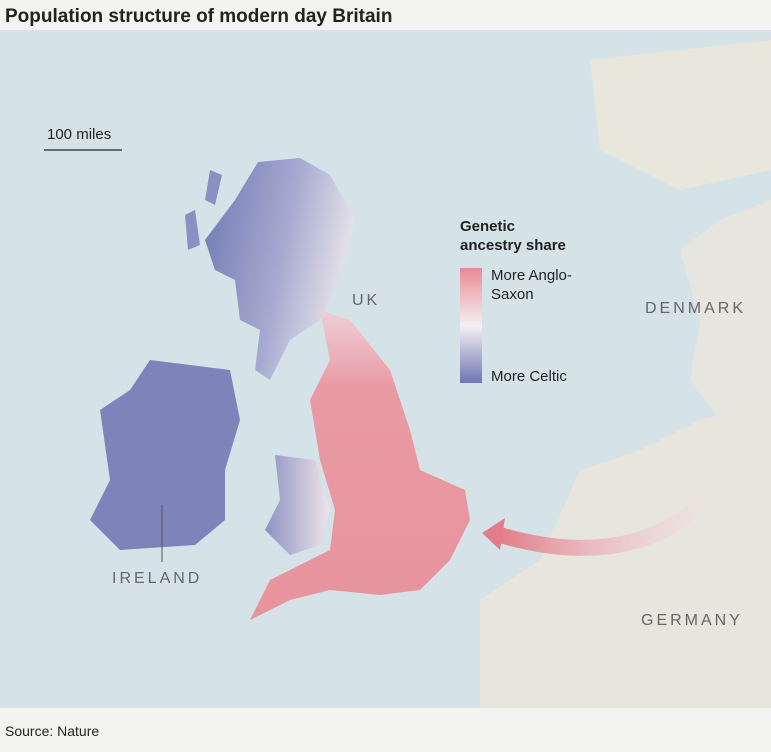 The height and width of the screenshot is (752, 771). Describe the element at coordinates (297, 505) in the screenshot. I see `wales-land` at that location.